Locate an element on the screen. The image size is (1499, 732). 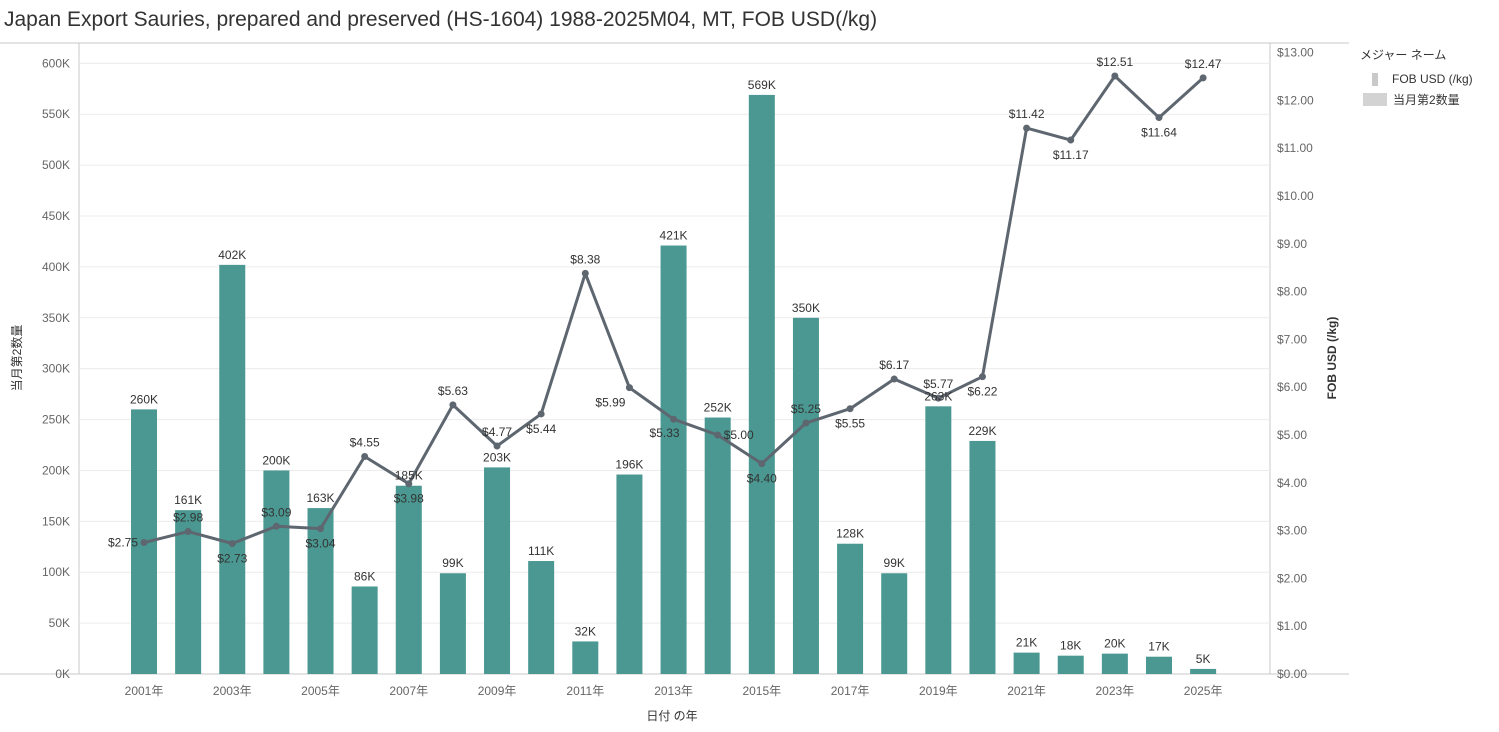
x-tick-label: 2009年 is located at coordinates (497, 691).